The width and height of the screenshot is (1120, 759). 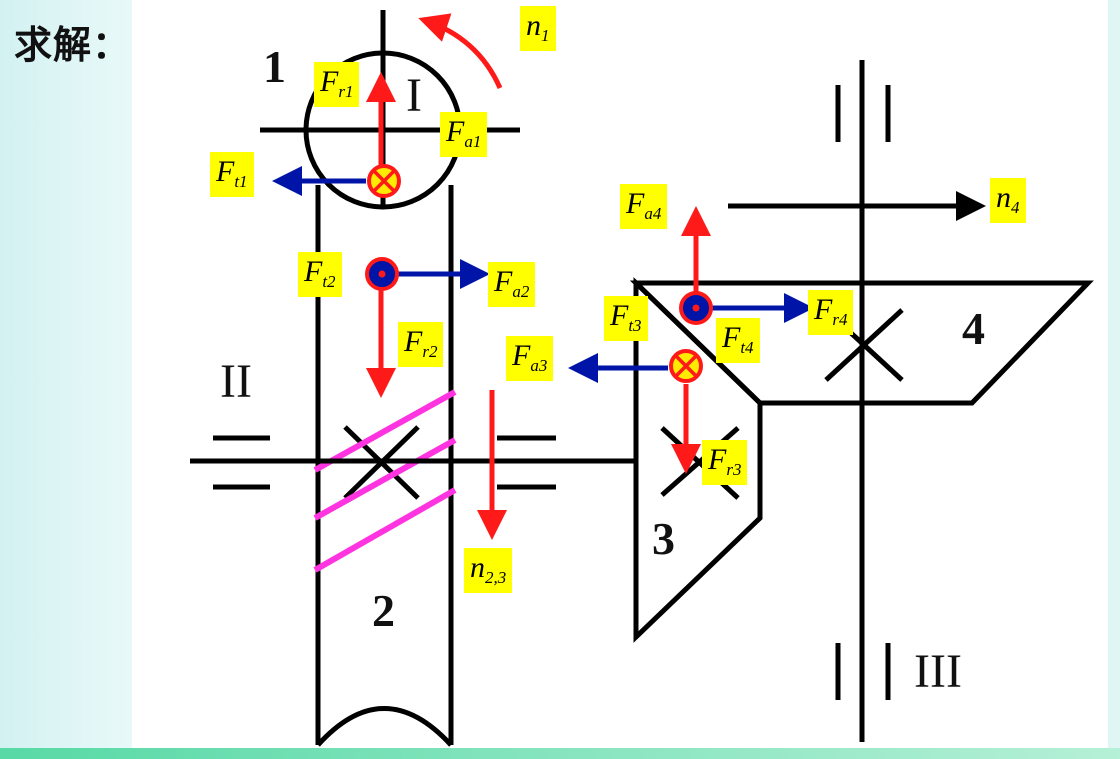 What do you see at coordinates (1008, 200) in the screenshot?
I see `label-n4: n4` at bounding box center [1008, 200].